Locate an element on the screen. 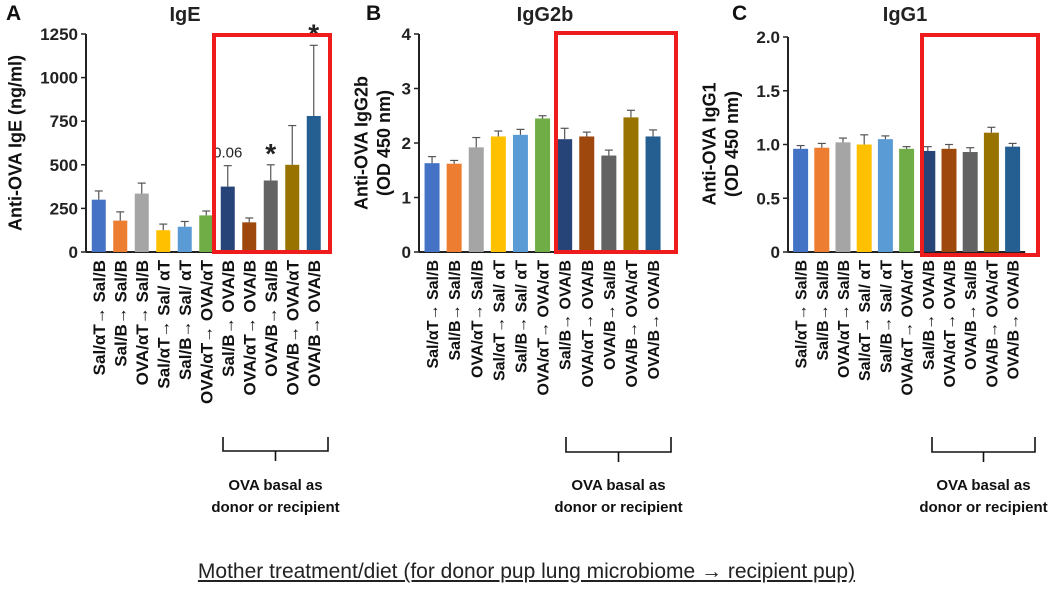 This screenshot has height=591, width=1053. y-tick-label-b: 1 is located at coordinates (406, 198).